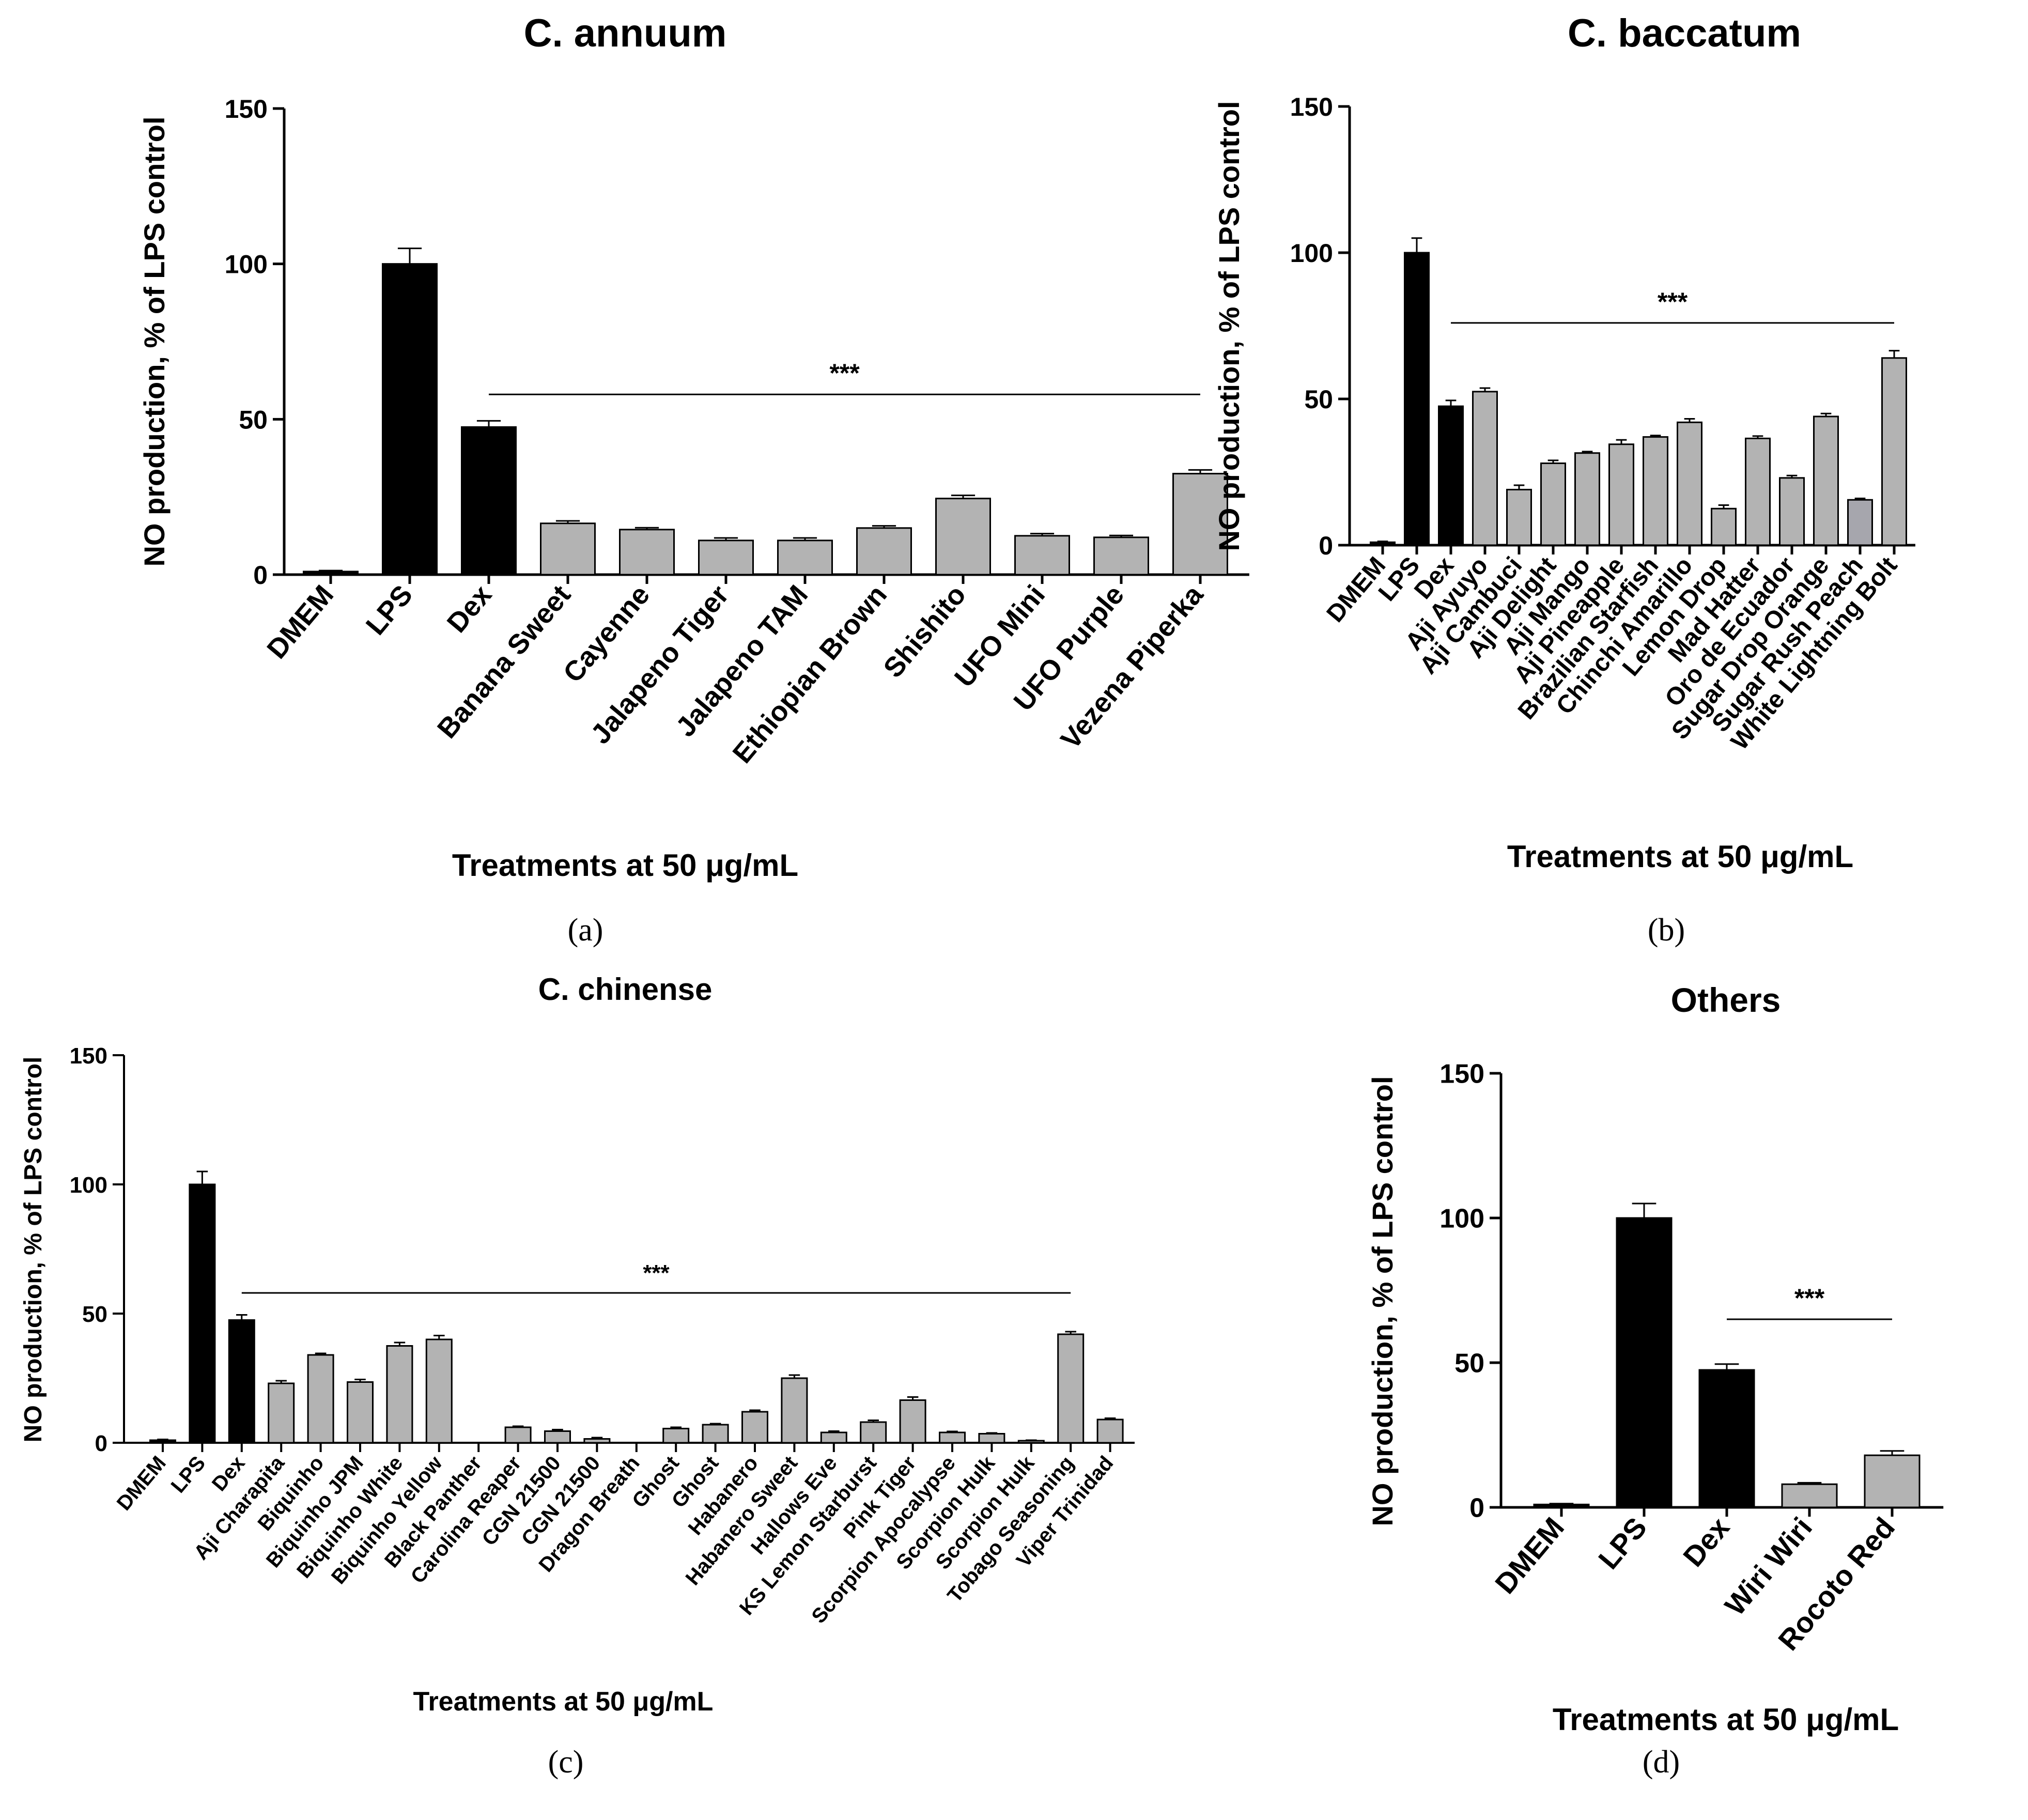  What do you see at coordinates (1726, 1000) in the screenshot?
I see `chart-title: Others` at bounding box center [1726, 1000].